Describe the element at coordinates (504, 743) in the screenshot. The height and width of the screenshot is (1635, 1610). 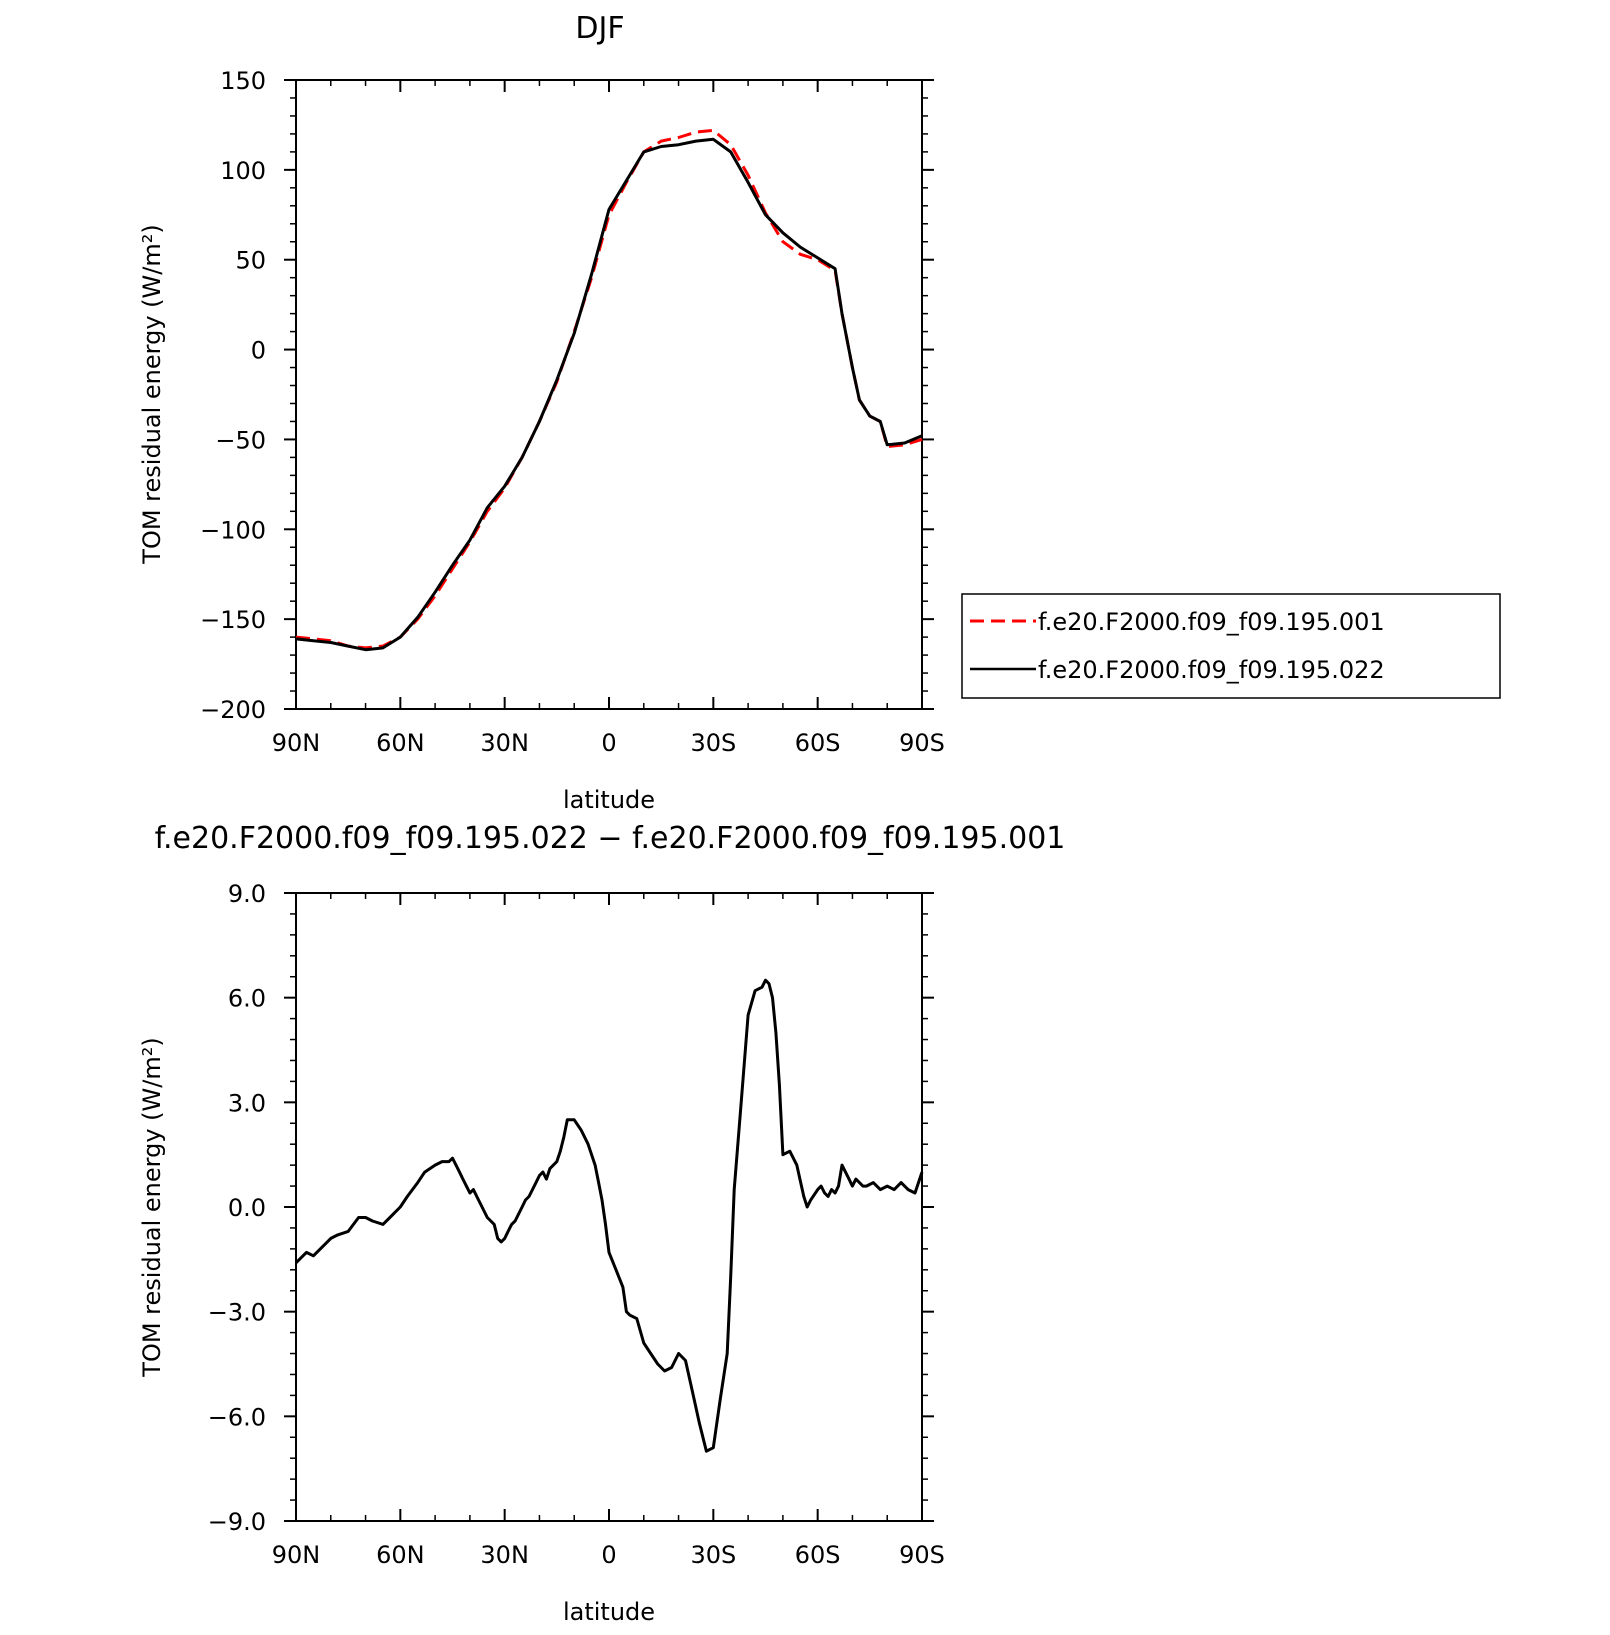
I see `chart0-x-tick-label: 30N` at that location.